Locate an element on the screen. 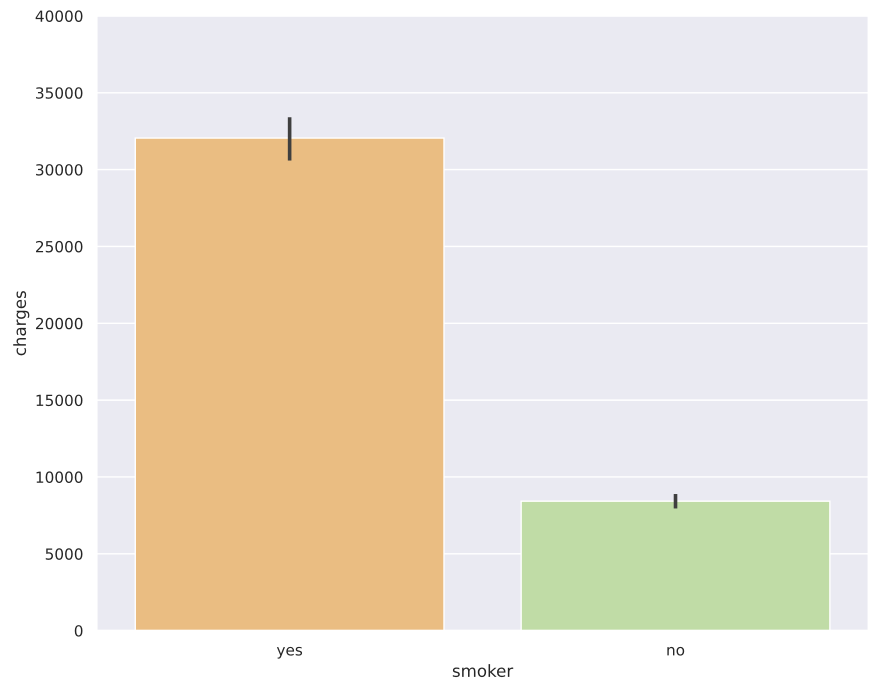 The height and width of the screenshot is (693, 879). x-tick-label: no is located at coordinates (675, 651).